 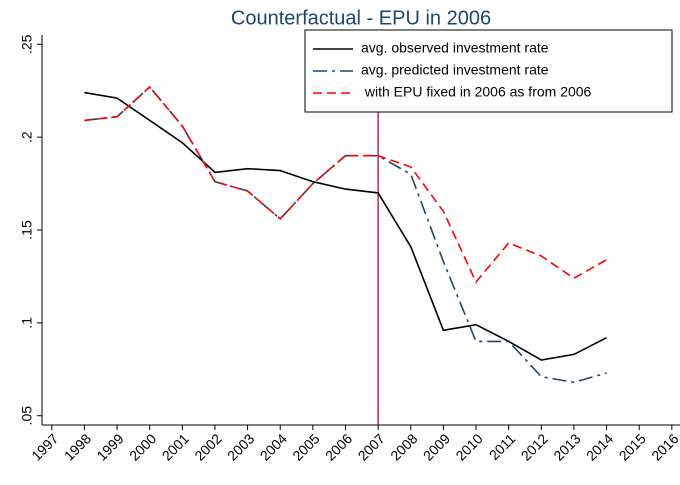 What do you see at coordinates (44, 446) in the screenshot?
I see `x-tick-label: 1997` at bounding box center [44, 446].